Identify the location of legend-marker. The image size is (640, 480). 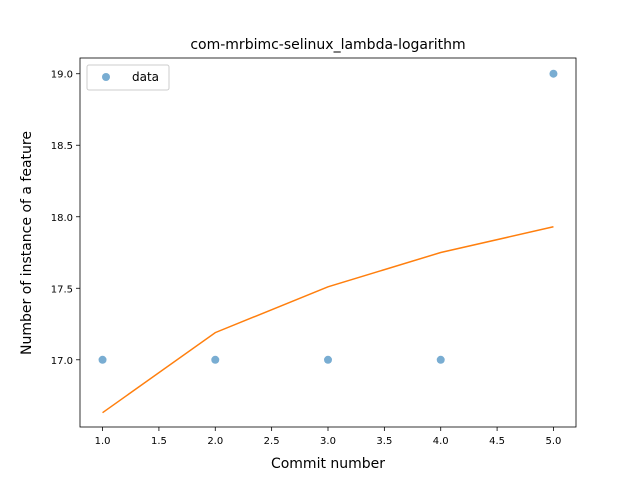
(106, 77).